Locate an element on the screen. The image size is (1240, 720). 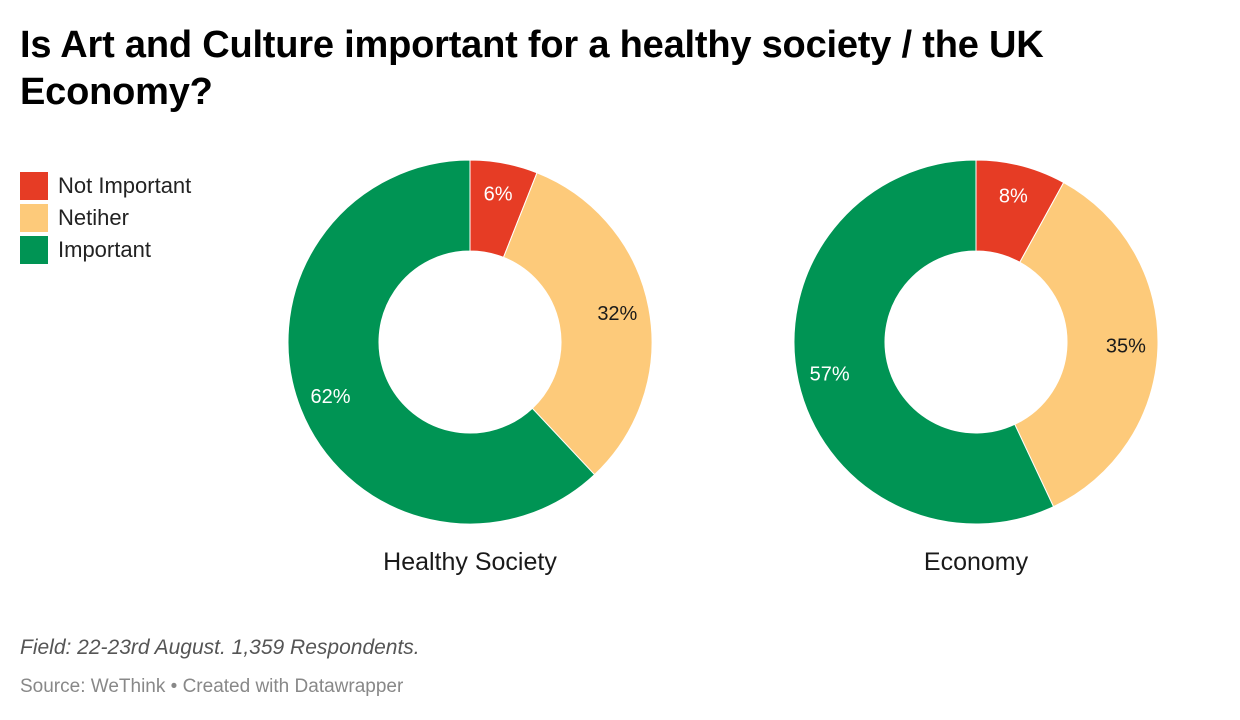
economy-label-not-important: 8% is located at coordinates (1013, 197).